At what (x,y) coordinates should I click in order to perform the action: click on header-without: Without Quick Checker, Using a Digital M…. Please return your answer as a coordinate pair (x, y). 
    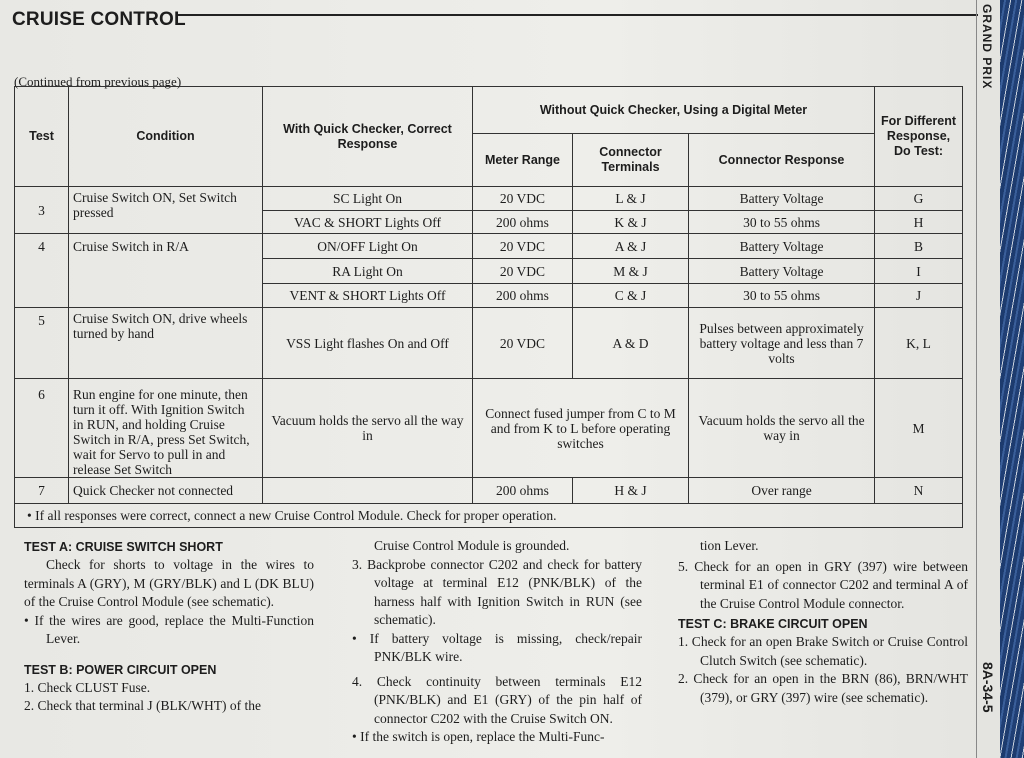
    Looking at the image, I should click on (673, 110).